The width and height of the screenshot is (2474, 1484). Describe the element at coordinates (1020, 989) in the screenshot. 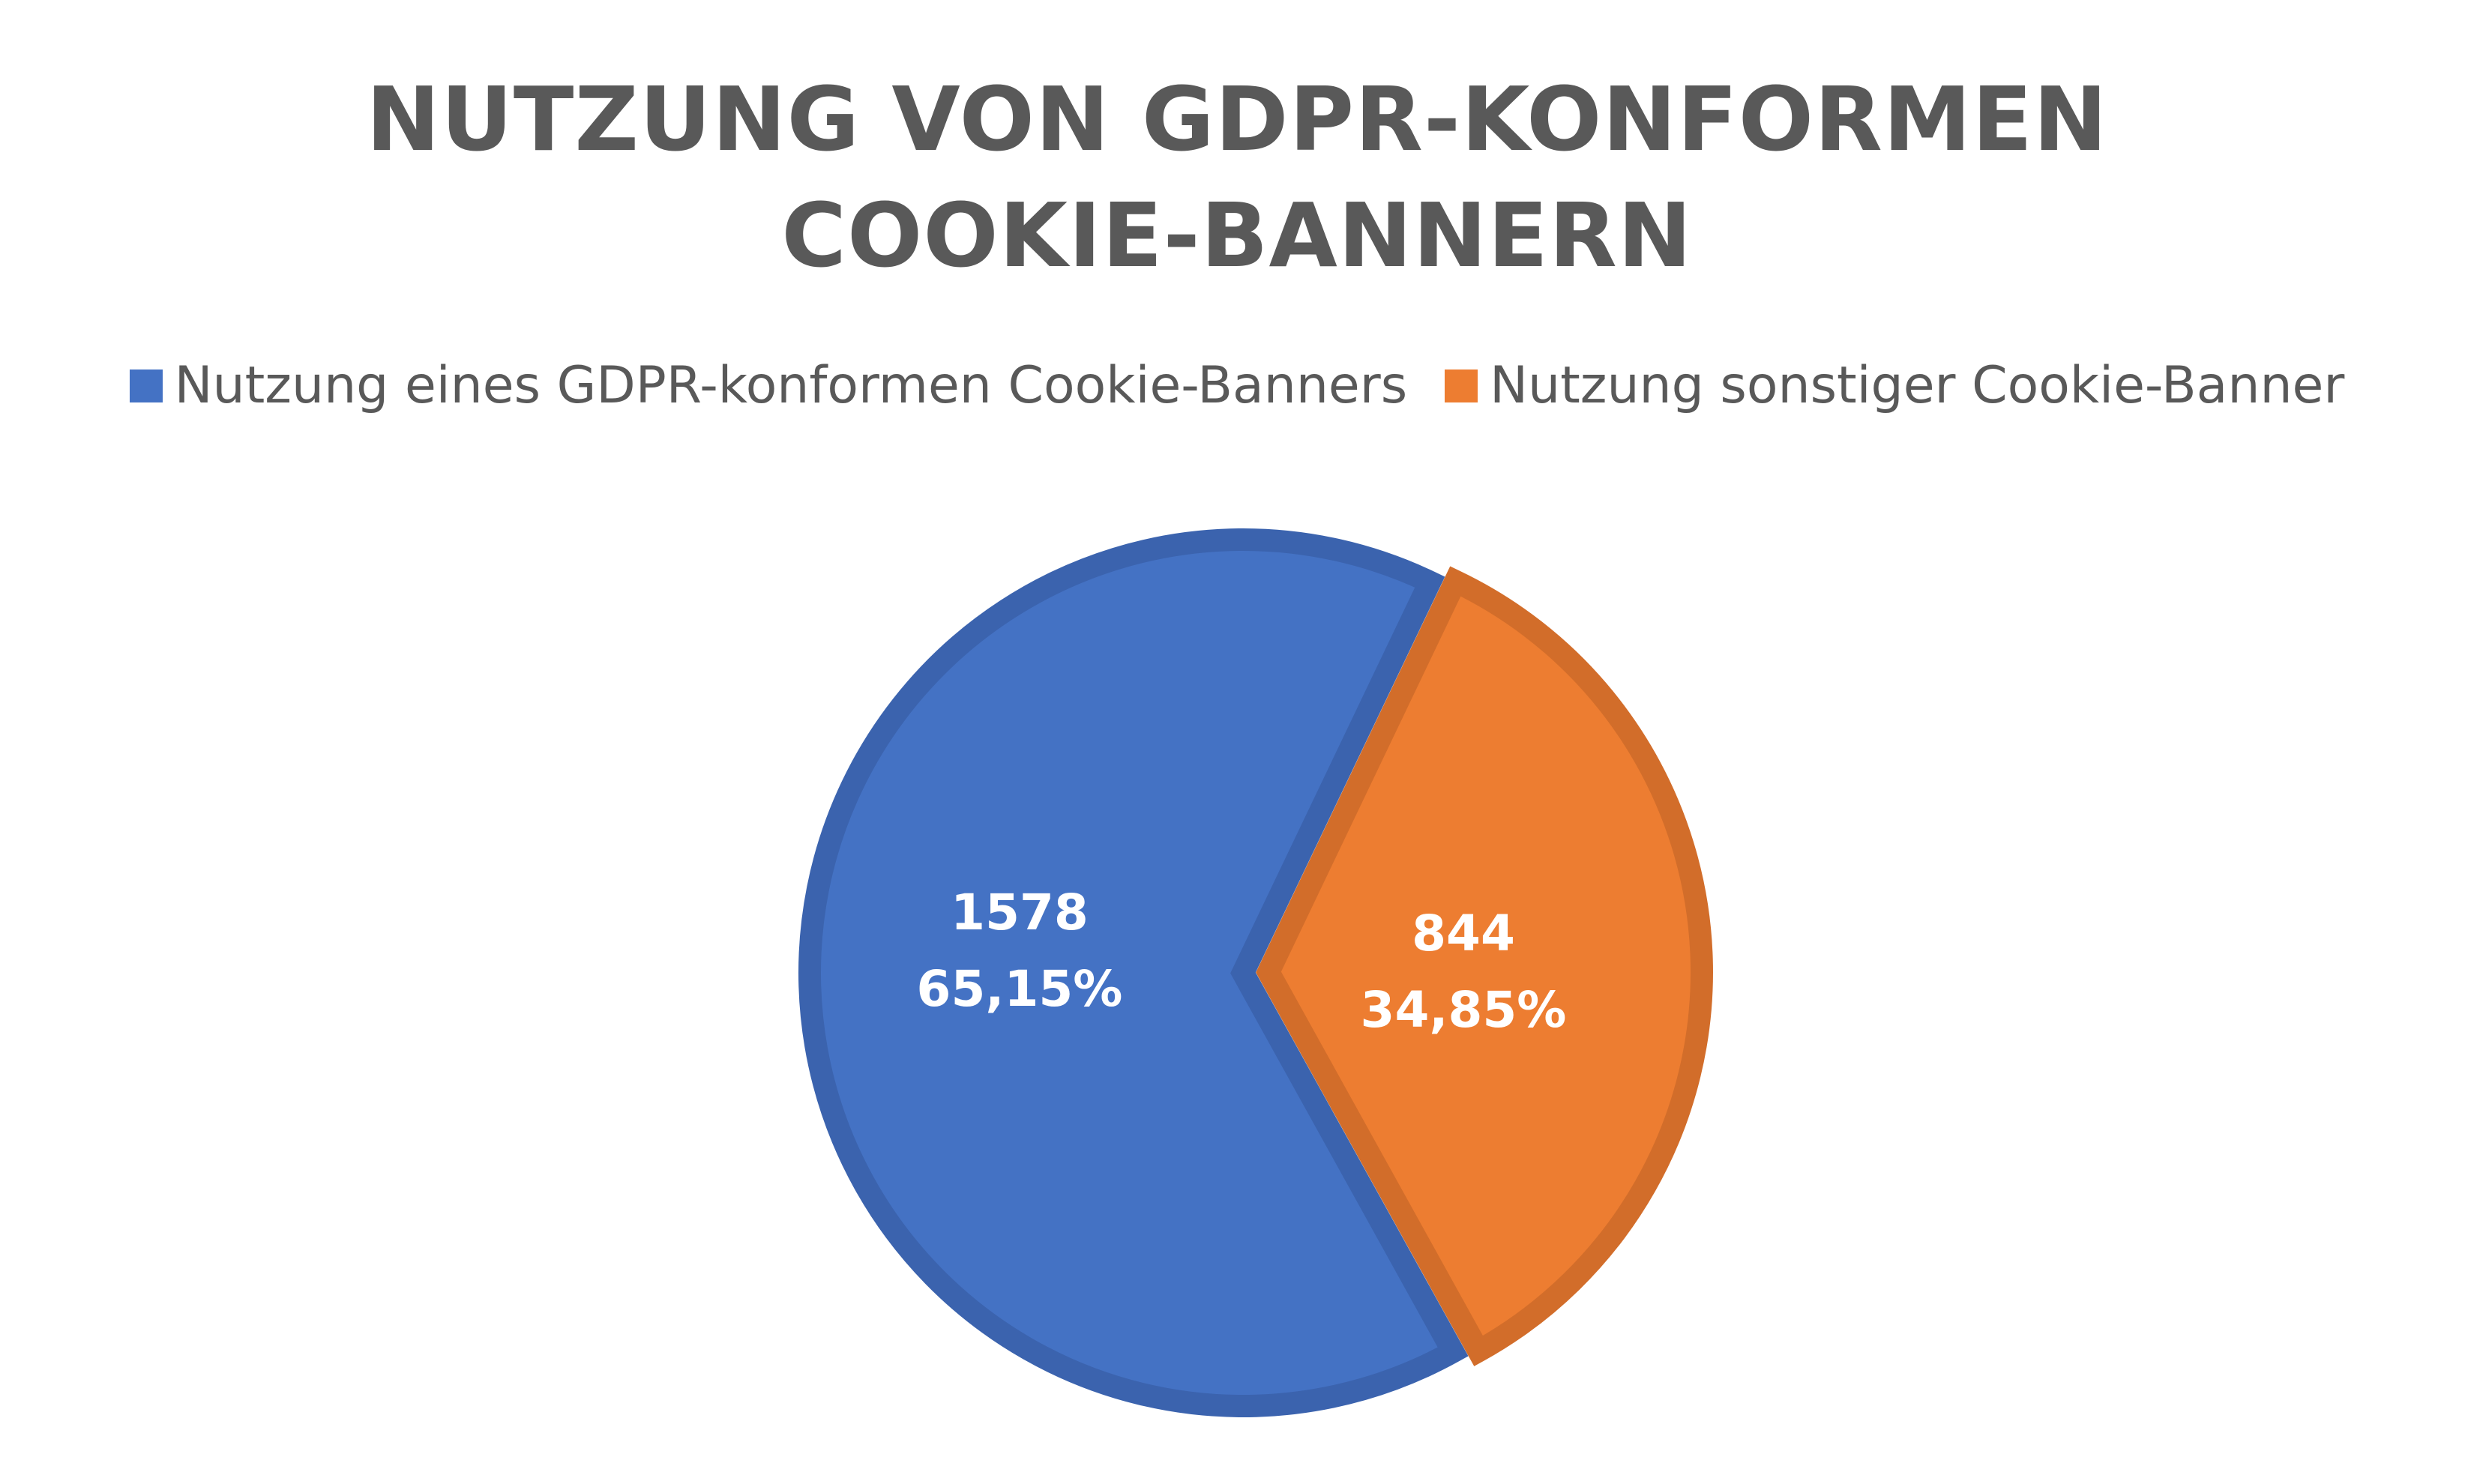

I see `data-label-percent-gdpr: 65,15%` at that location.